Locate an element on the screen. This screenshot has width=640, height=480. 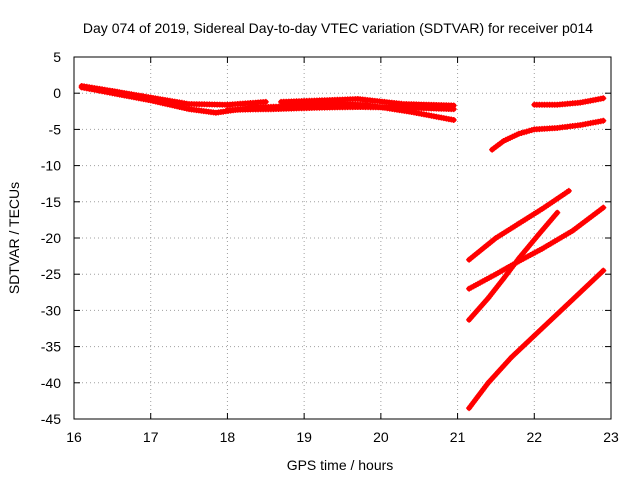
x-tick-label: 17 is located at coordinates (151, 437).